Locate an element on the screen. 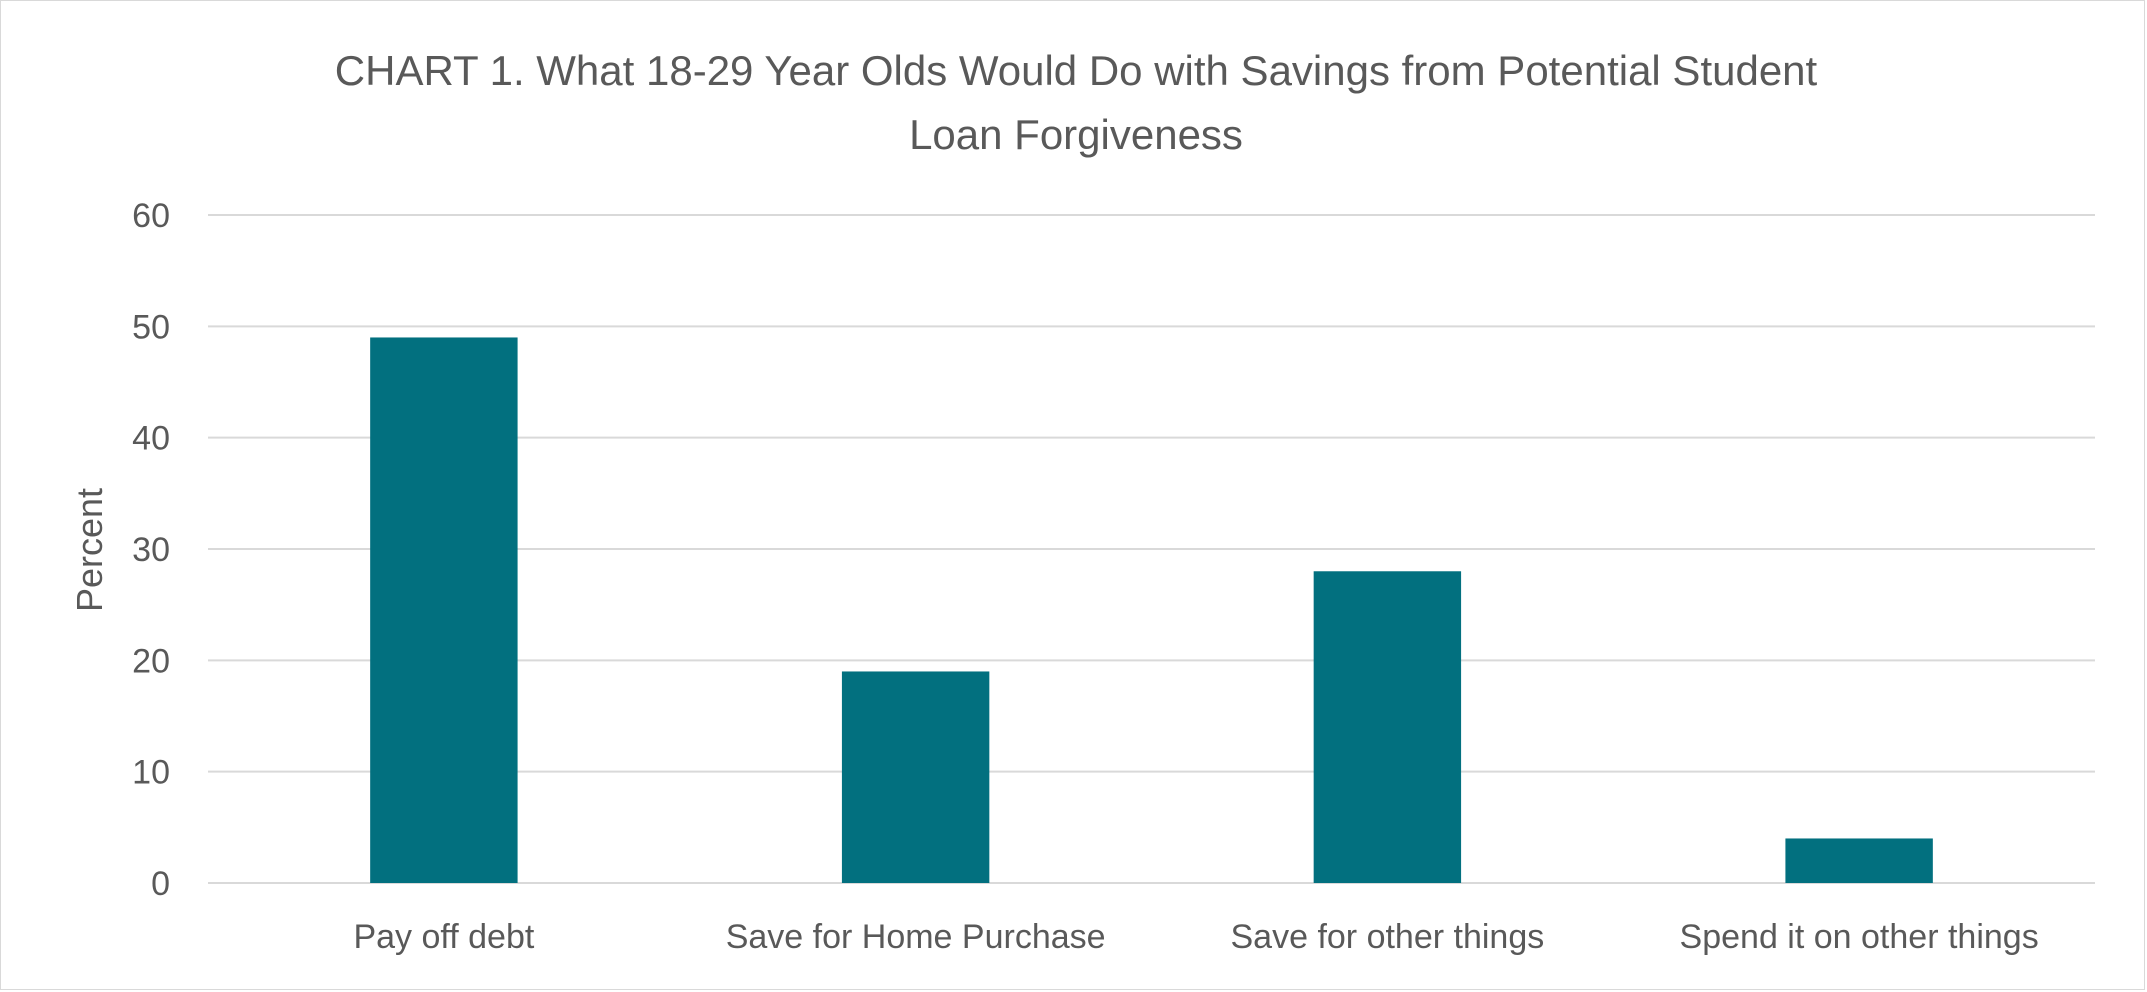 The image size is (2147, 992). y-tick-label: 50 is located at coordinates (151, 327).